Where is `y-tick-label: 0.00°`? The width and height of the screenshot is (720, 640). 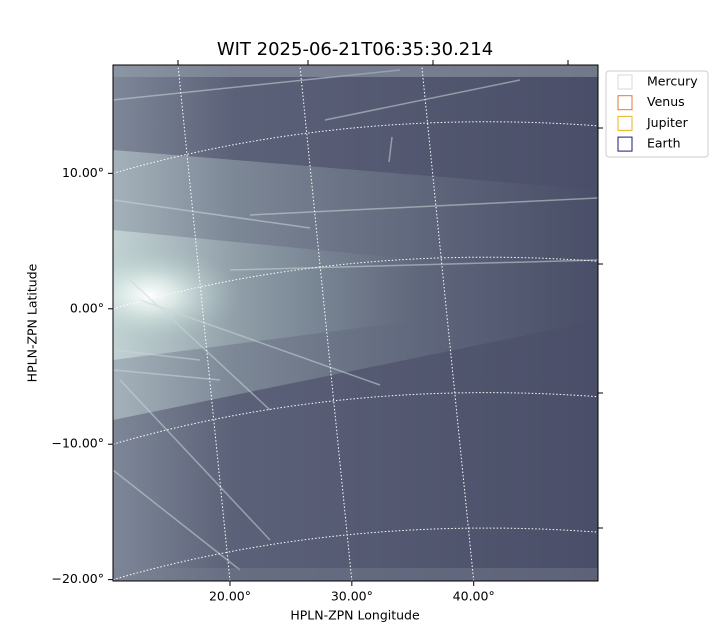 y-tick-label: 0.00° is located at coordinates (87, 307).